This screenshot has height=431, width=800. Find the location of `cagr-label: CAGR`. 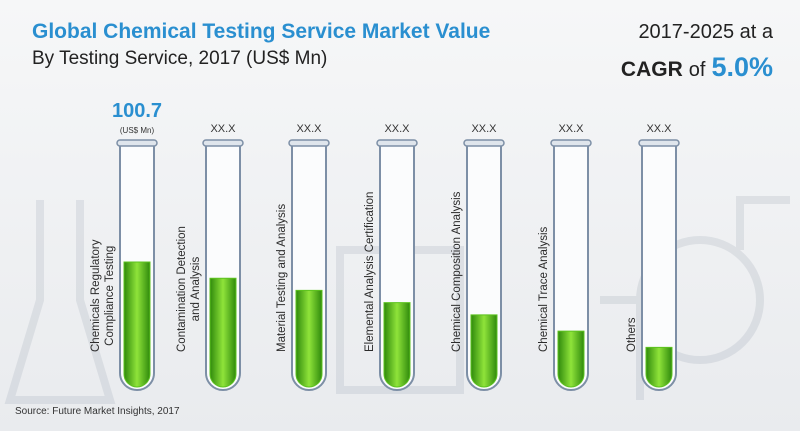

cagr-label: CAGR is located at coordinates (652, 69).